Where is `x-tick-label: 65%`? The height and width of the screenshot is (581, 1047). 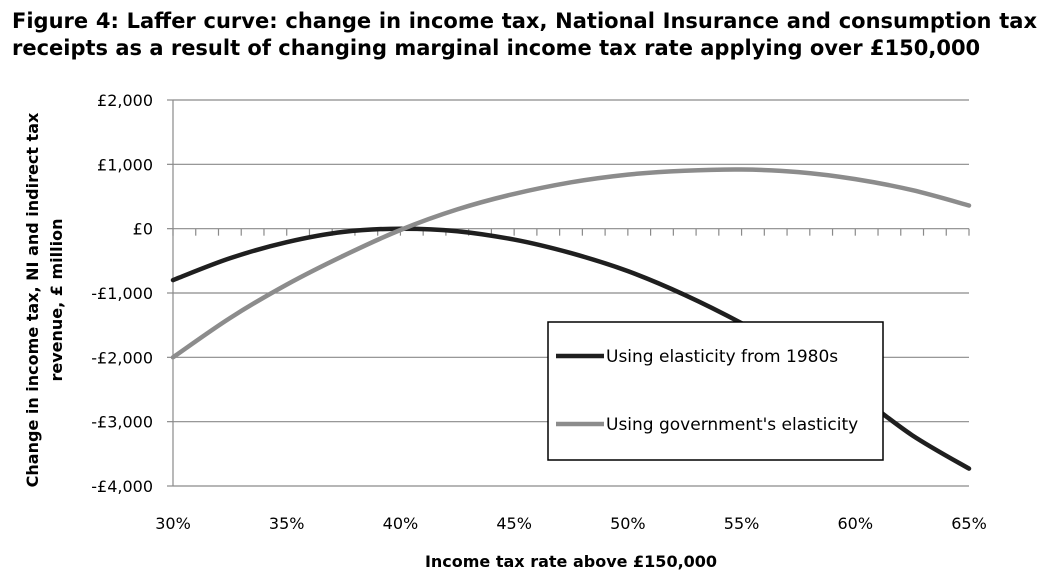
x-tick-label: 65% is located at coordinates (969, 523).